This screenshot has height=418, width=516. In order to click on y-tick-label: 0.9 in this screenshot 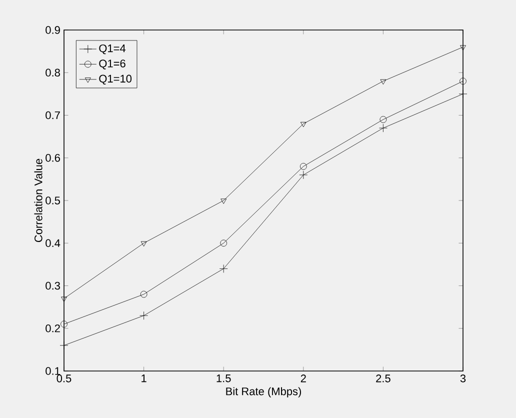, I will do `click(53, 30)`.